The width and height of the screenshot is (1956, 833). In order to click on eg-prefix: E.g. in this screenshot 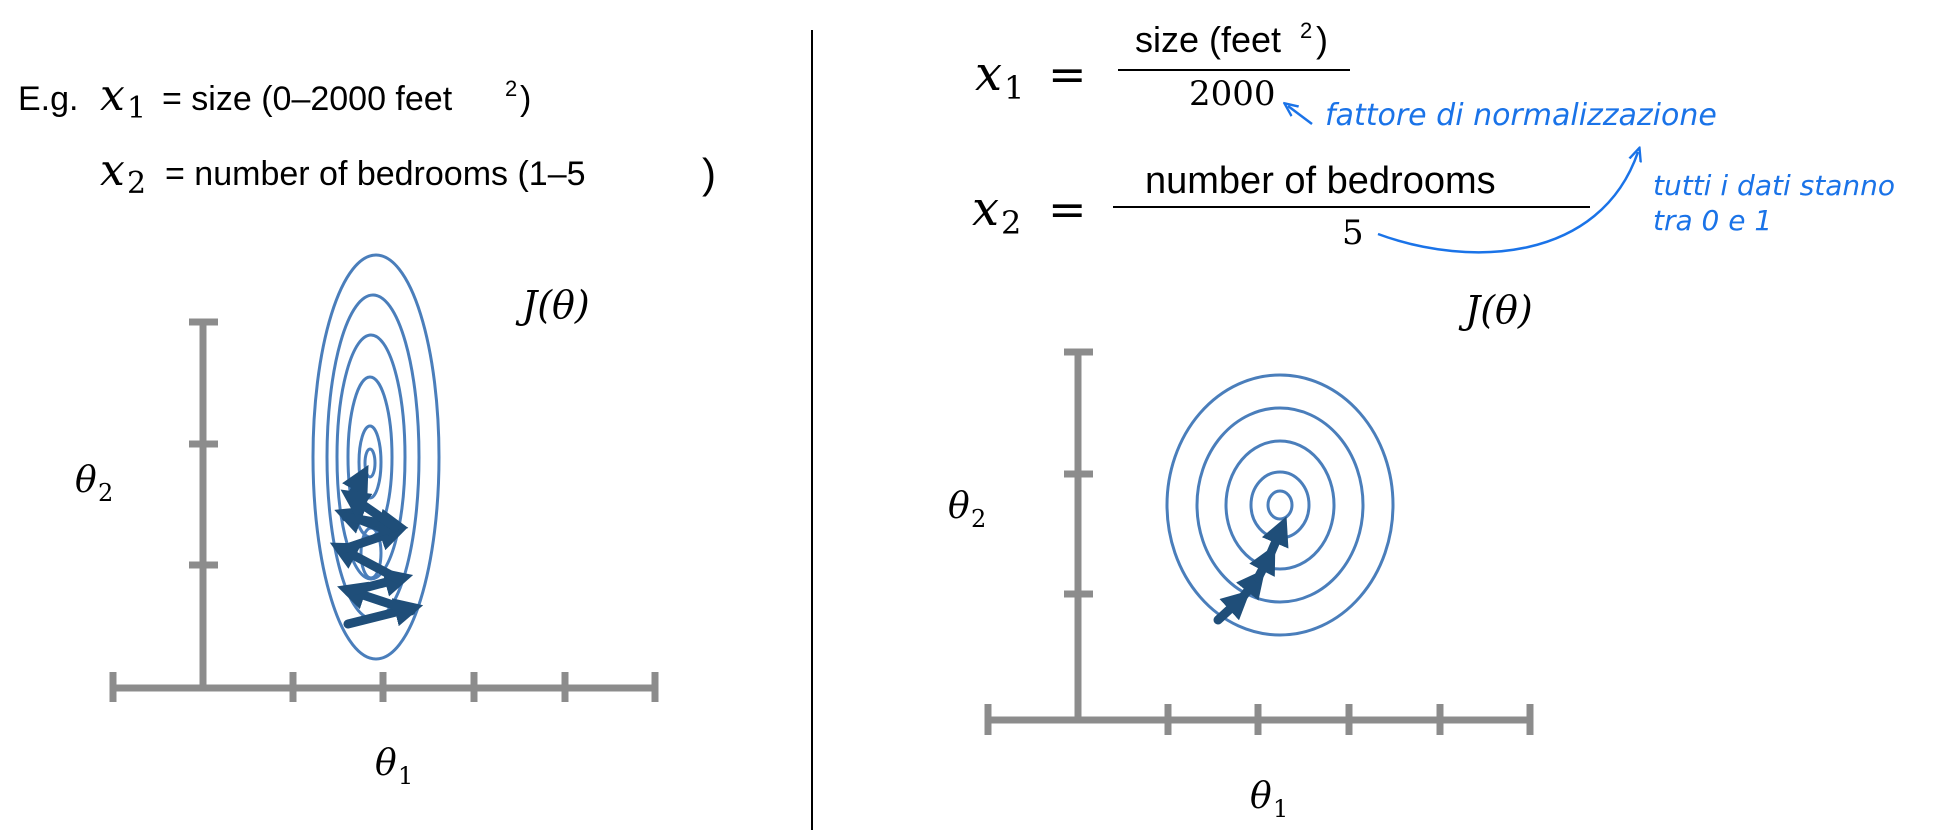, I will do `click(48, 99)`.